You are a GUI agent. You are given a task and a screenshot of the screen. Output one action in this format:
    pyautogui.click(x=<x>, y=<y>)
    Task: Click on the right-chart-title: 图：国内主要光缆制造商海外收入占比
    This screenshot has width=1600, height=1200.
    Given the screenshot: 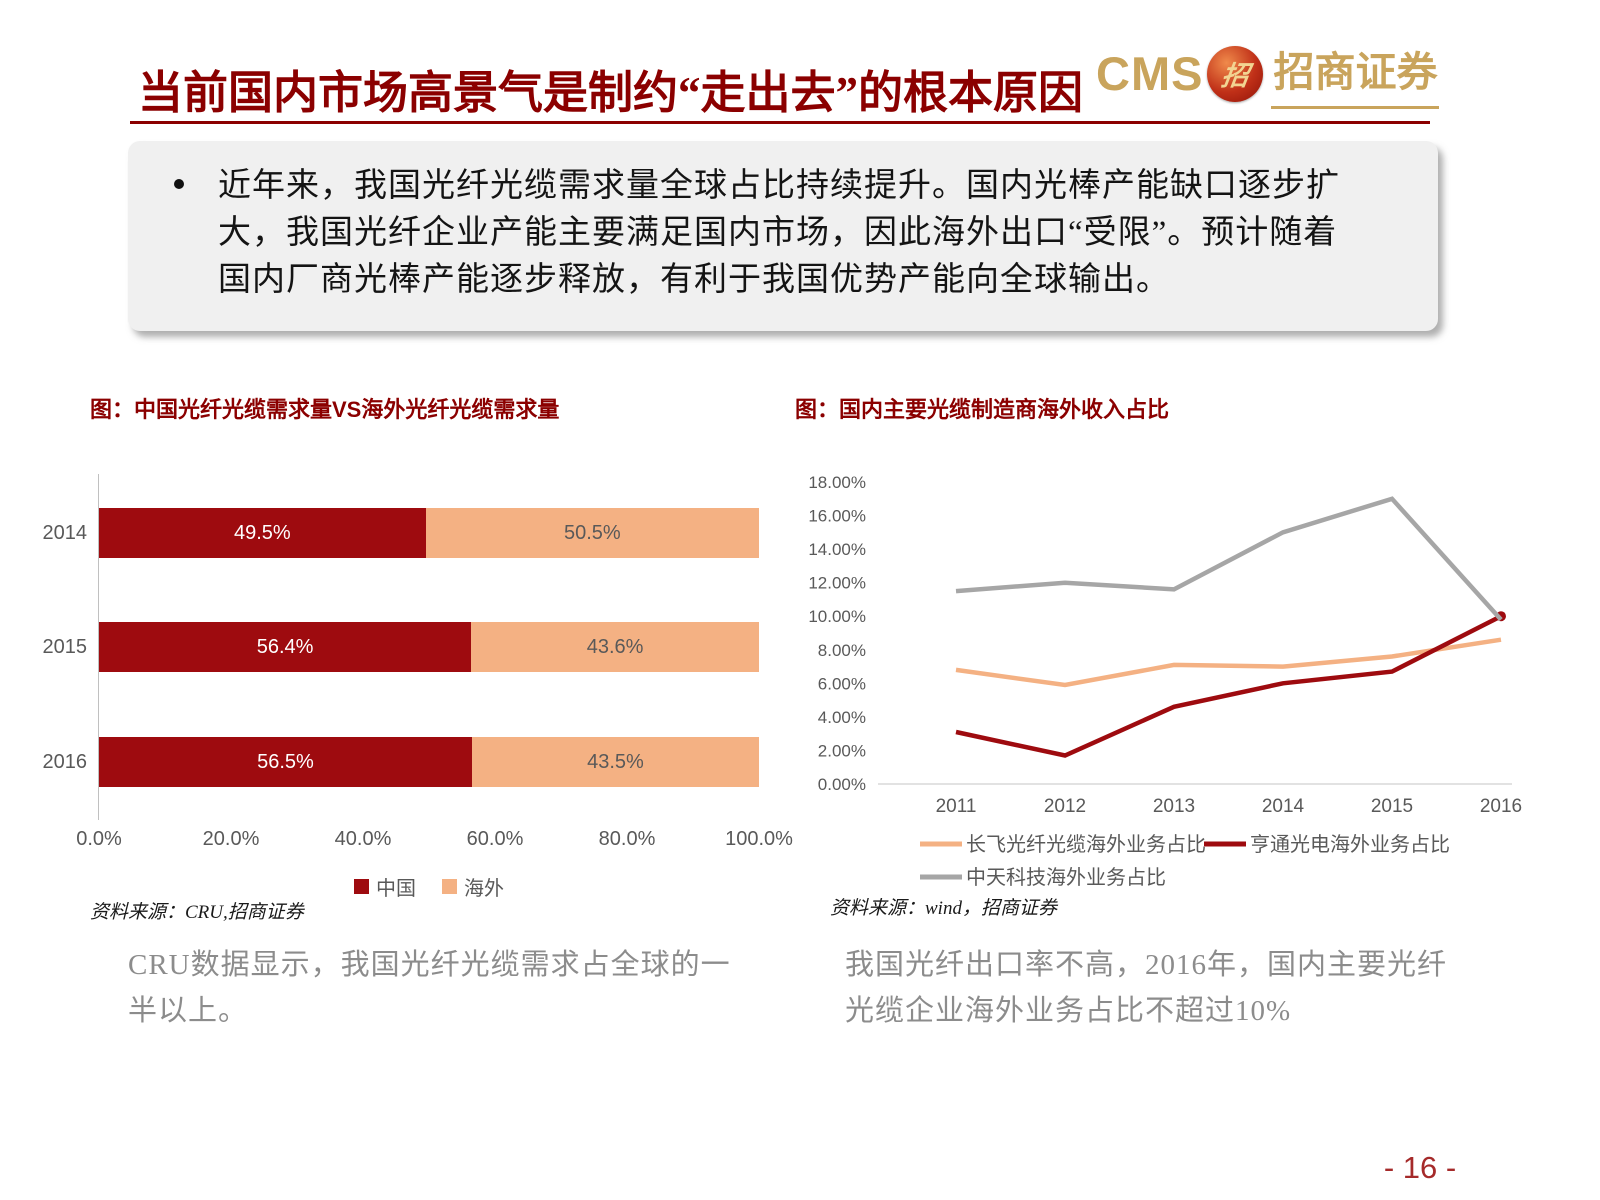 What is the action you would take?
    pyautogui.click(x=982, y=409)
    